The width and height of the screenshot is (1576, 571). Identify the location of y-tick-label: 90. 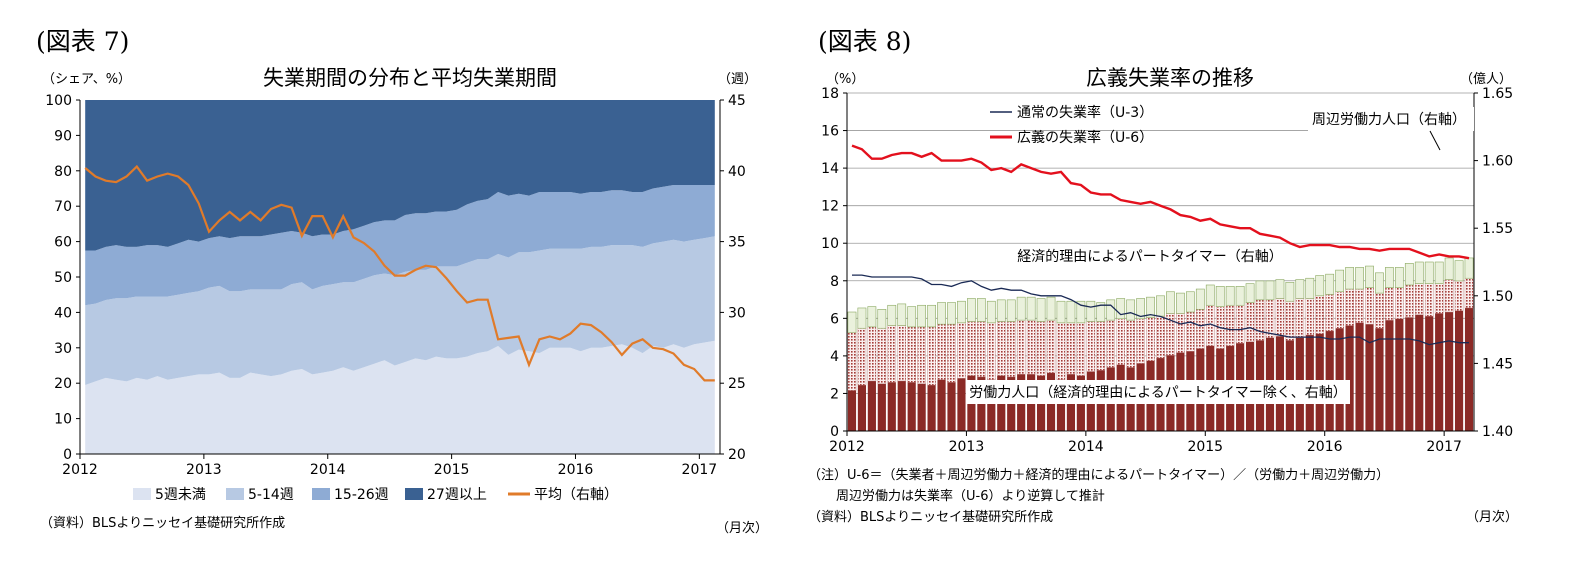
(63, 136).